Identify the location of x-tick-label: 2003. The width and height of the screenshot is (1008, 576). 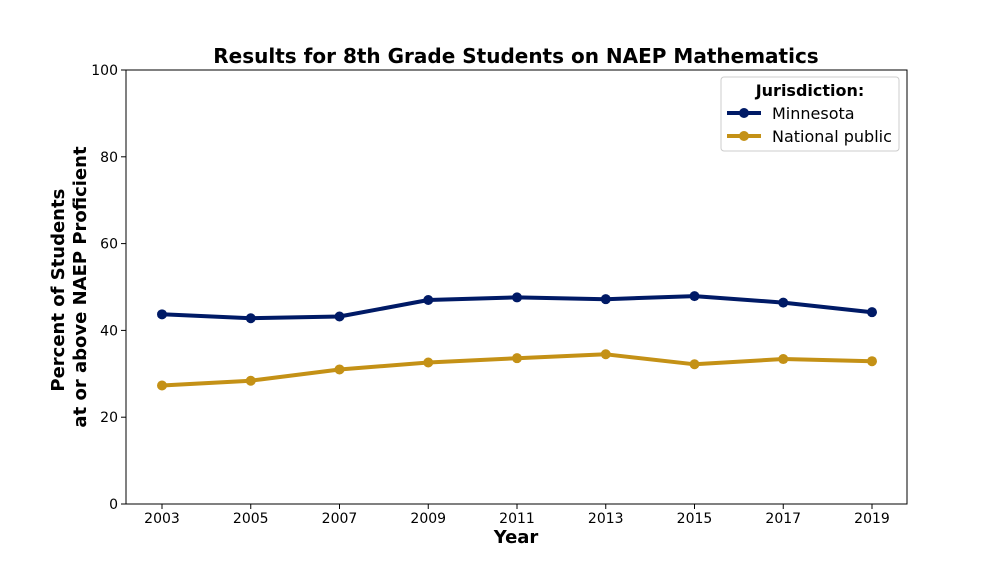
(162, 519).